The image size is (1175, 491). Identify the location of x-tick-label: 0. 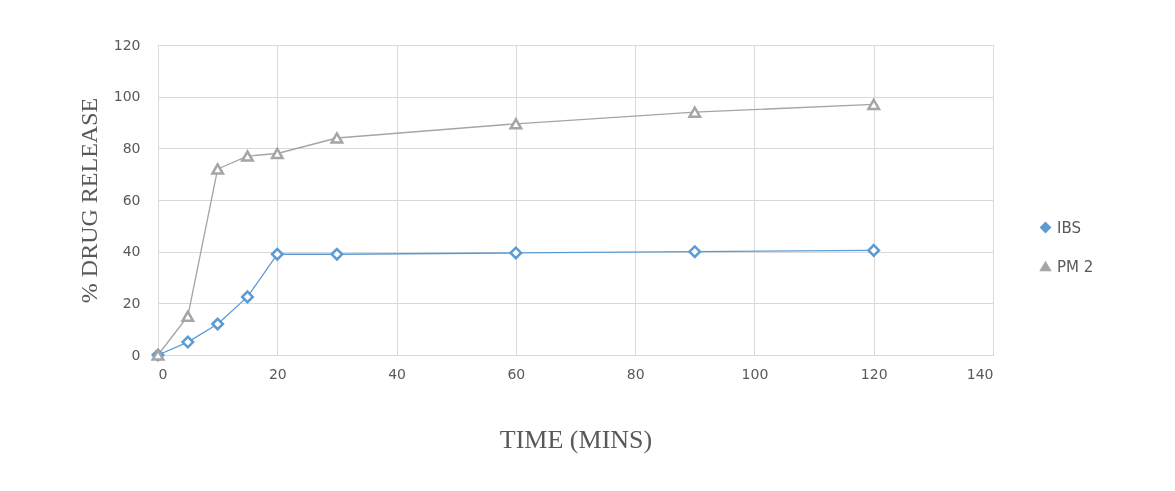
(163, 373).